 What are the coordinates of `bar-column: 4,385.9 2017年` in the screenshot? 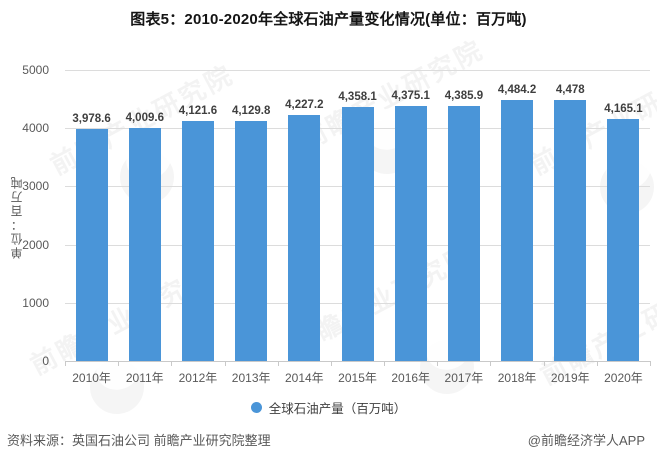 It's located at (463, 227).